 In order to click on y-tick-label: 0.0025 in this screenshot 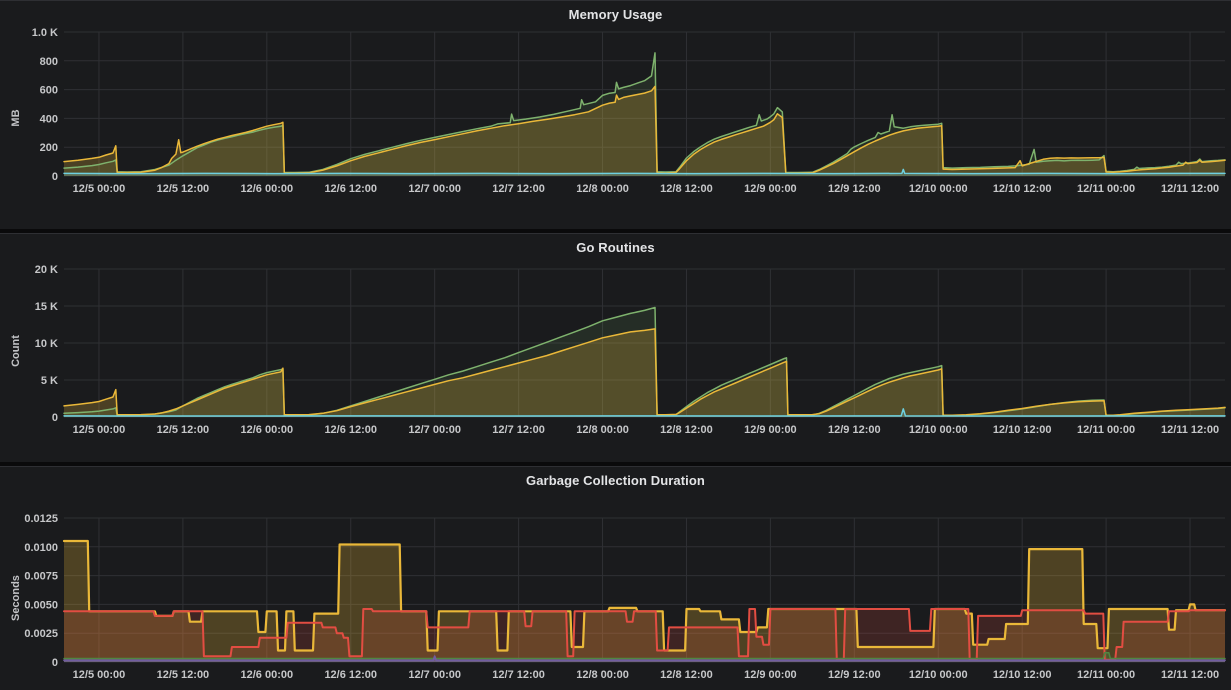, I will do `click(41, 634)`.